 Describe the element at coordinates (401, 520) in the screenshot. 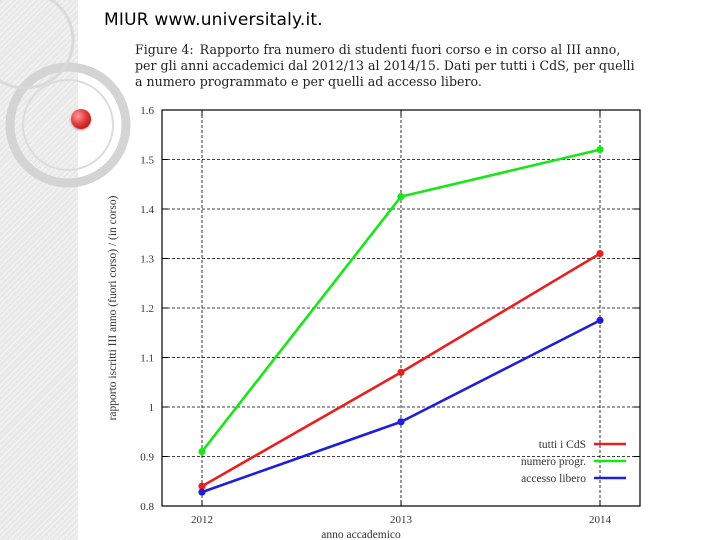

I see `x-tick-label: 2013` at that location.